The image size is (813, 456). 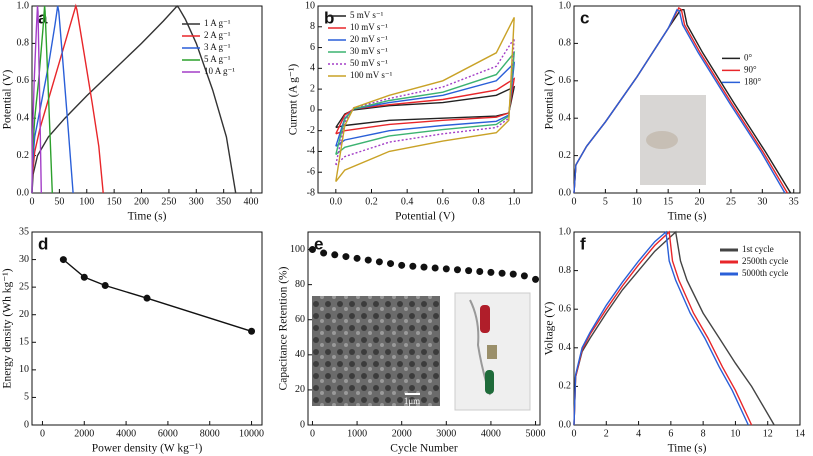 I want to click on legend-label: 50 mV s⁻¹, so click(x=369, y=63).